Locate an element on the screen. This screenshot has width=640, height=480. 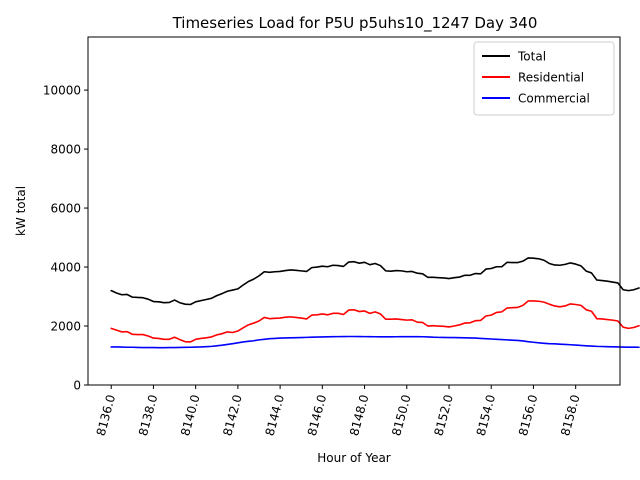
y-axis-label: kW total is located at coordinates (21, 211).